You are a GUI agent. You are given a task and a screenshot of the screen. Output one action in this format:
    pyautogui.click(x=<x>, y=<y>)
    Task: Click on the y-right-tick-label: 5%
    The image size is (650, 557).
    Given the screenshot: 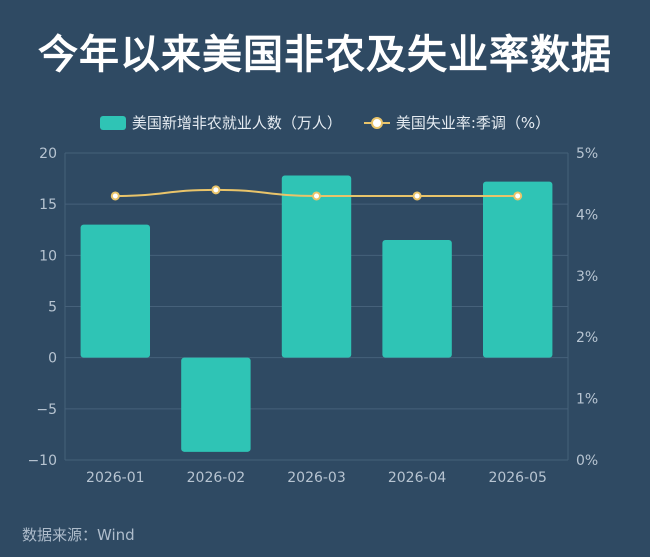 What is the action you would take?
    pyautogui.click(x=587, y=154)
    